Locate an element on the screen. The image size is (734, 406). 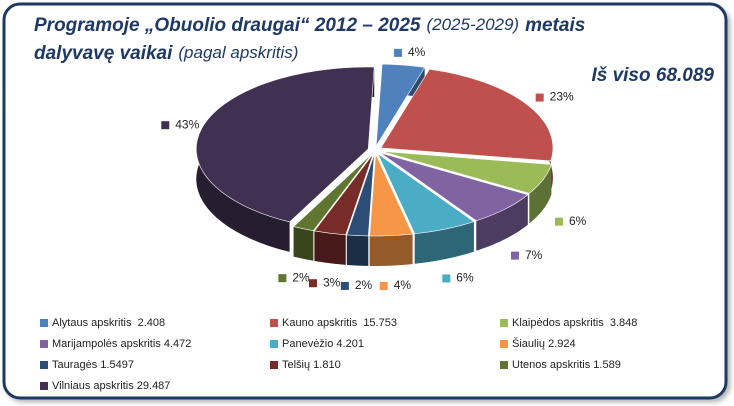
title-part: dalyvavę vaikai is located at coordinates (103, 53).